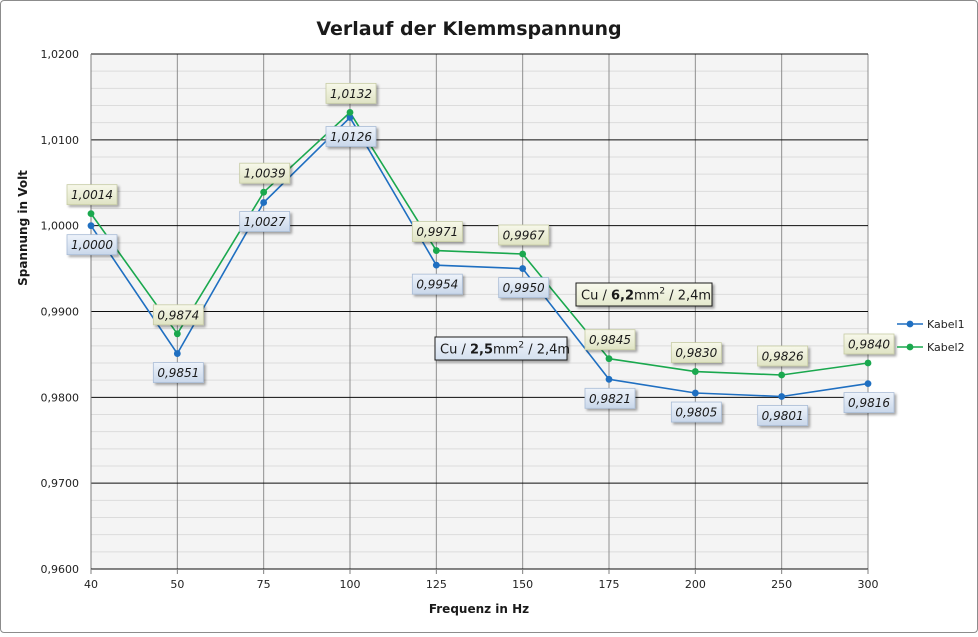 The image size is (978, 637). I want to click on data-label: 1,0000, so click(92, 245).